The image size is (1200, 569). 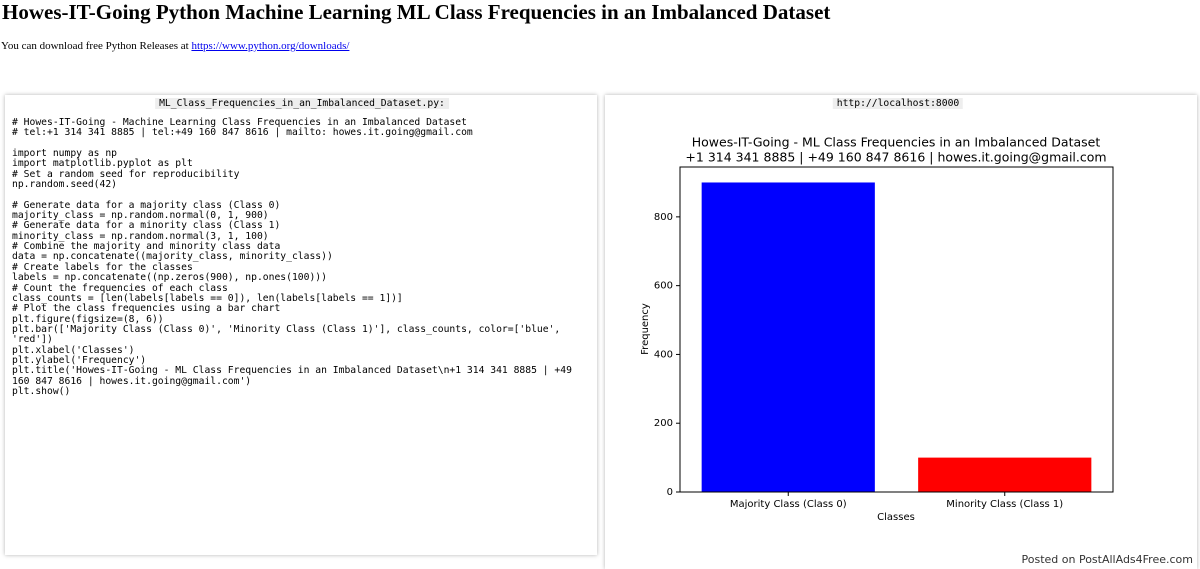 I want to click on code-line: np.random.seed(42), so click(x=64, y=185).